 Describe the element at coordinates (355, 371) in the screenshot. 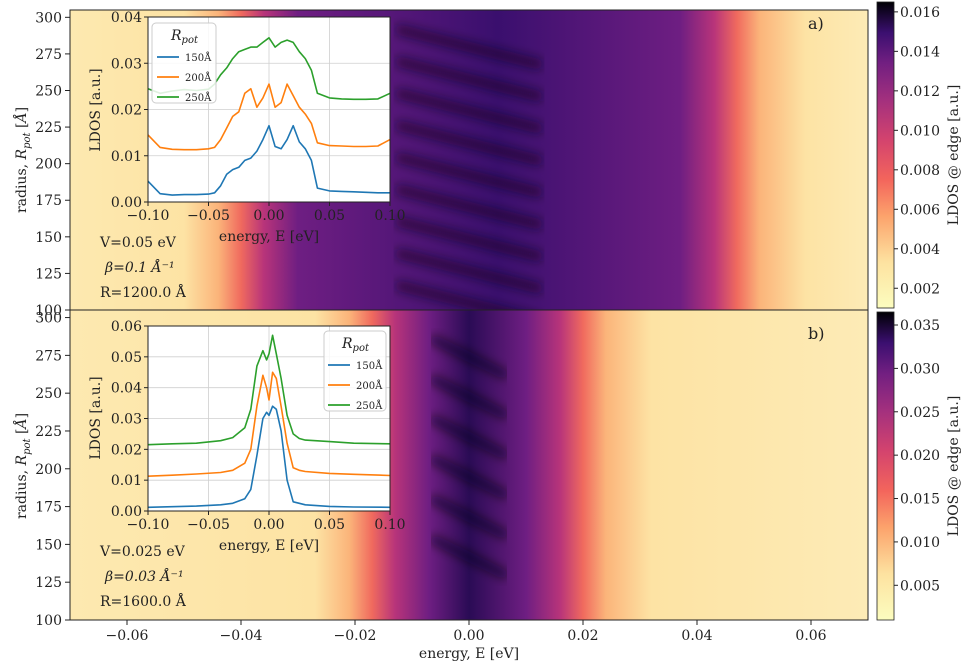

I see `inset-b-legend: Rpot 150Å 200Å 250Å` at that location.